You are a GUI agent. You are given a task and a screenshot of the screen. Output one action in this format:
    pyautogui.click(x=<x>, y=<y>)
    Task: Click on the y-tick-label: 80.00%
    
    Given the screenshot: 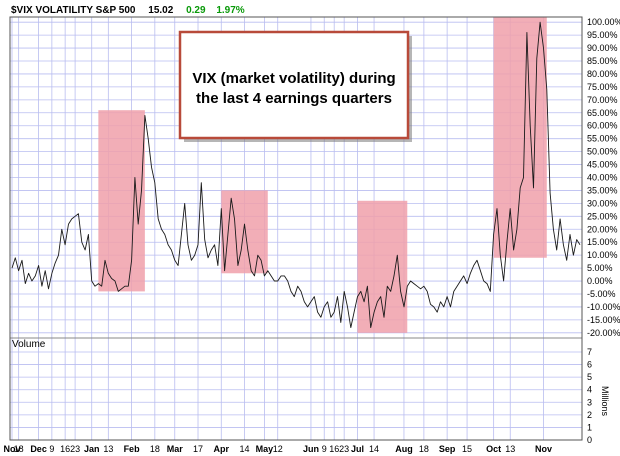 What is the action you would take?
    pyautogui.click(x=602, y=74)
    